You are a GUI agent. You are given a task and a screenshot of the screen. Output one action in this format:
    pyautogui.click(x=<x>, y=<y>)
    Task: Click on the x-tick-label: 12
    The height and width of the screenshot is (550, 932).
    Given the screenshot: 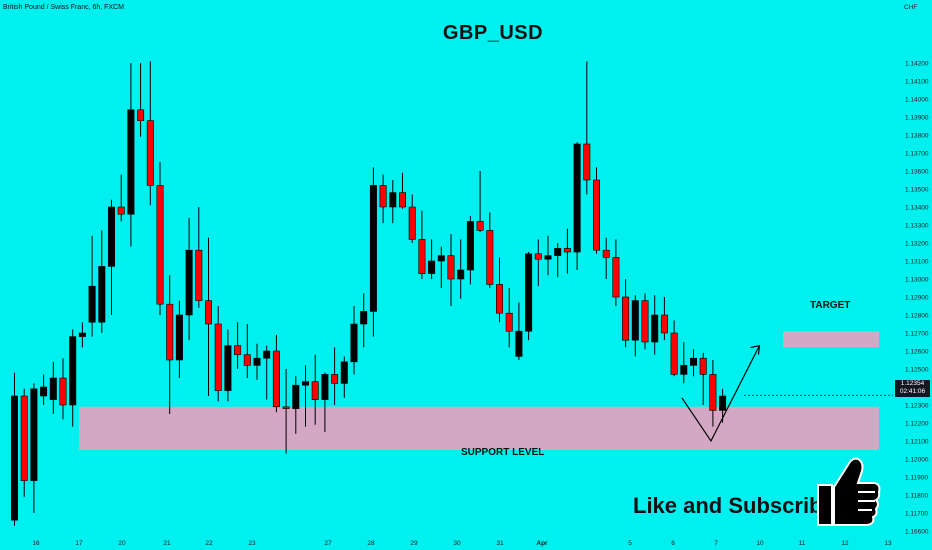 What is the action you would take?
    pyautogui.click(x=845, y=543)
    